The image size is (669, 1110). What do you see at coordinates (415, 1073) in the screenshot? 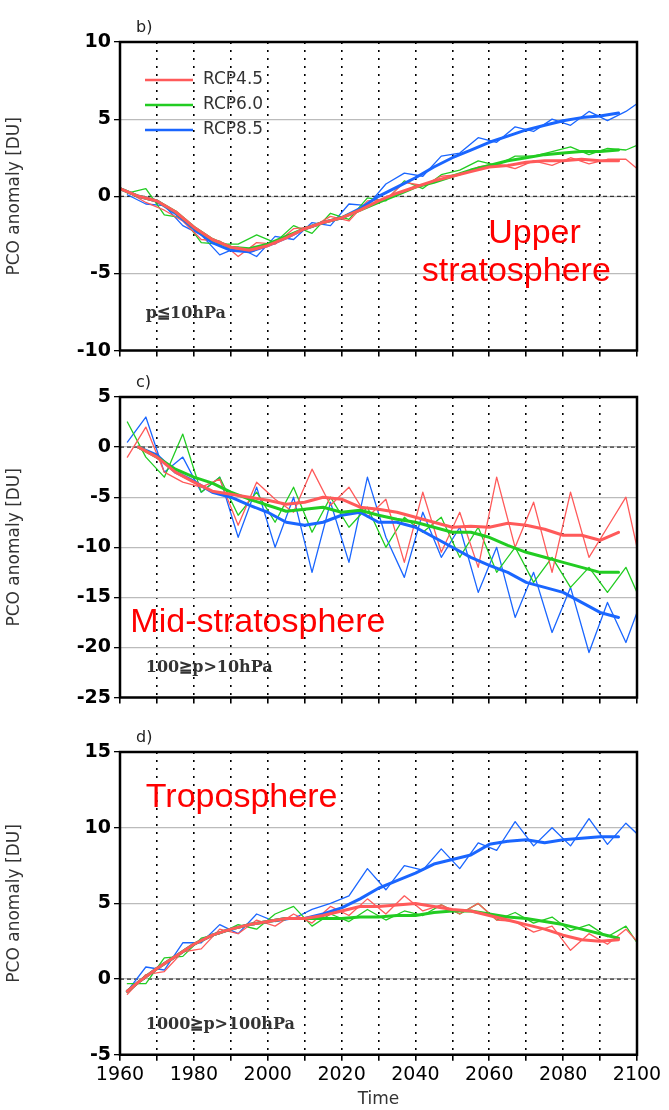
I see `x-tick-label: 2040` at bounding box center [415, 1073].